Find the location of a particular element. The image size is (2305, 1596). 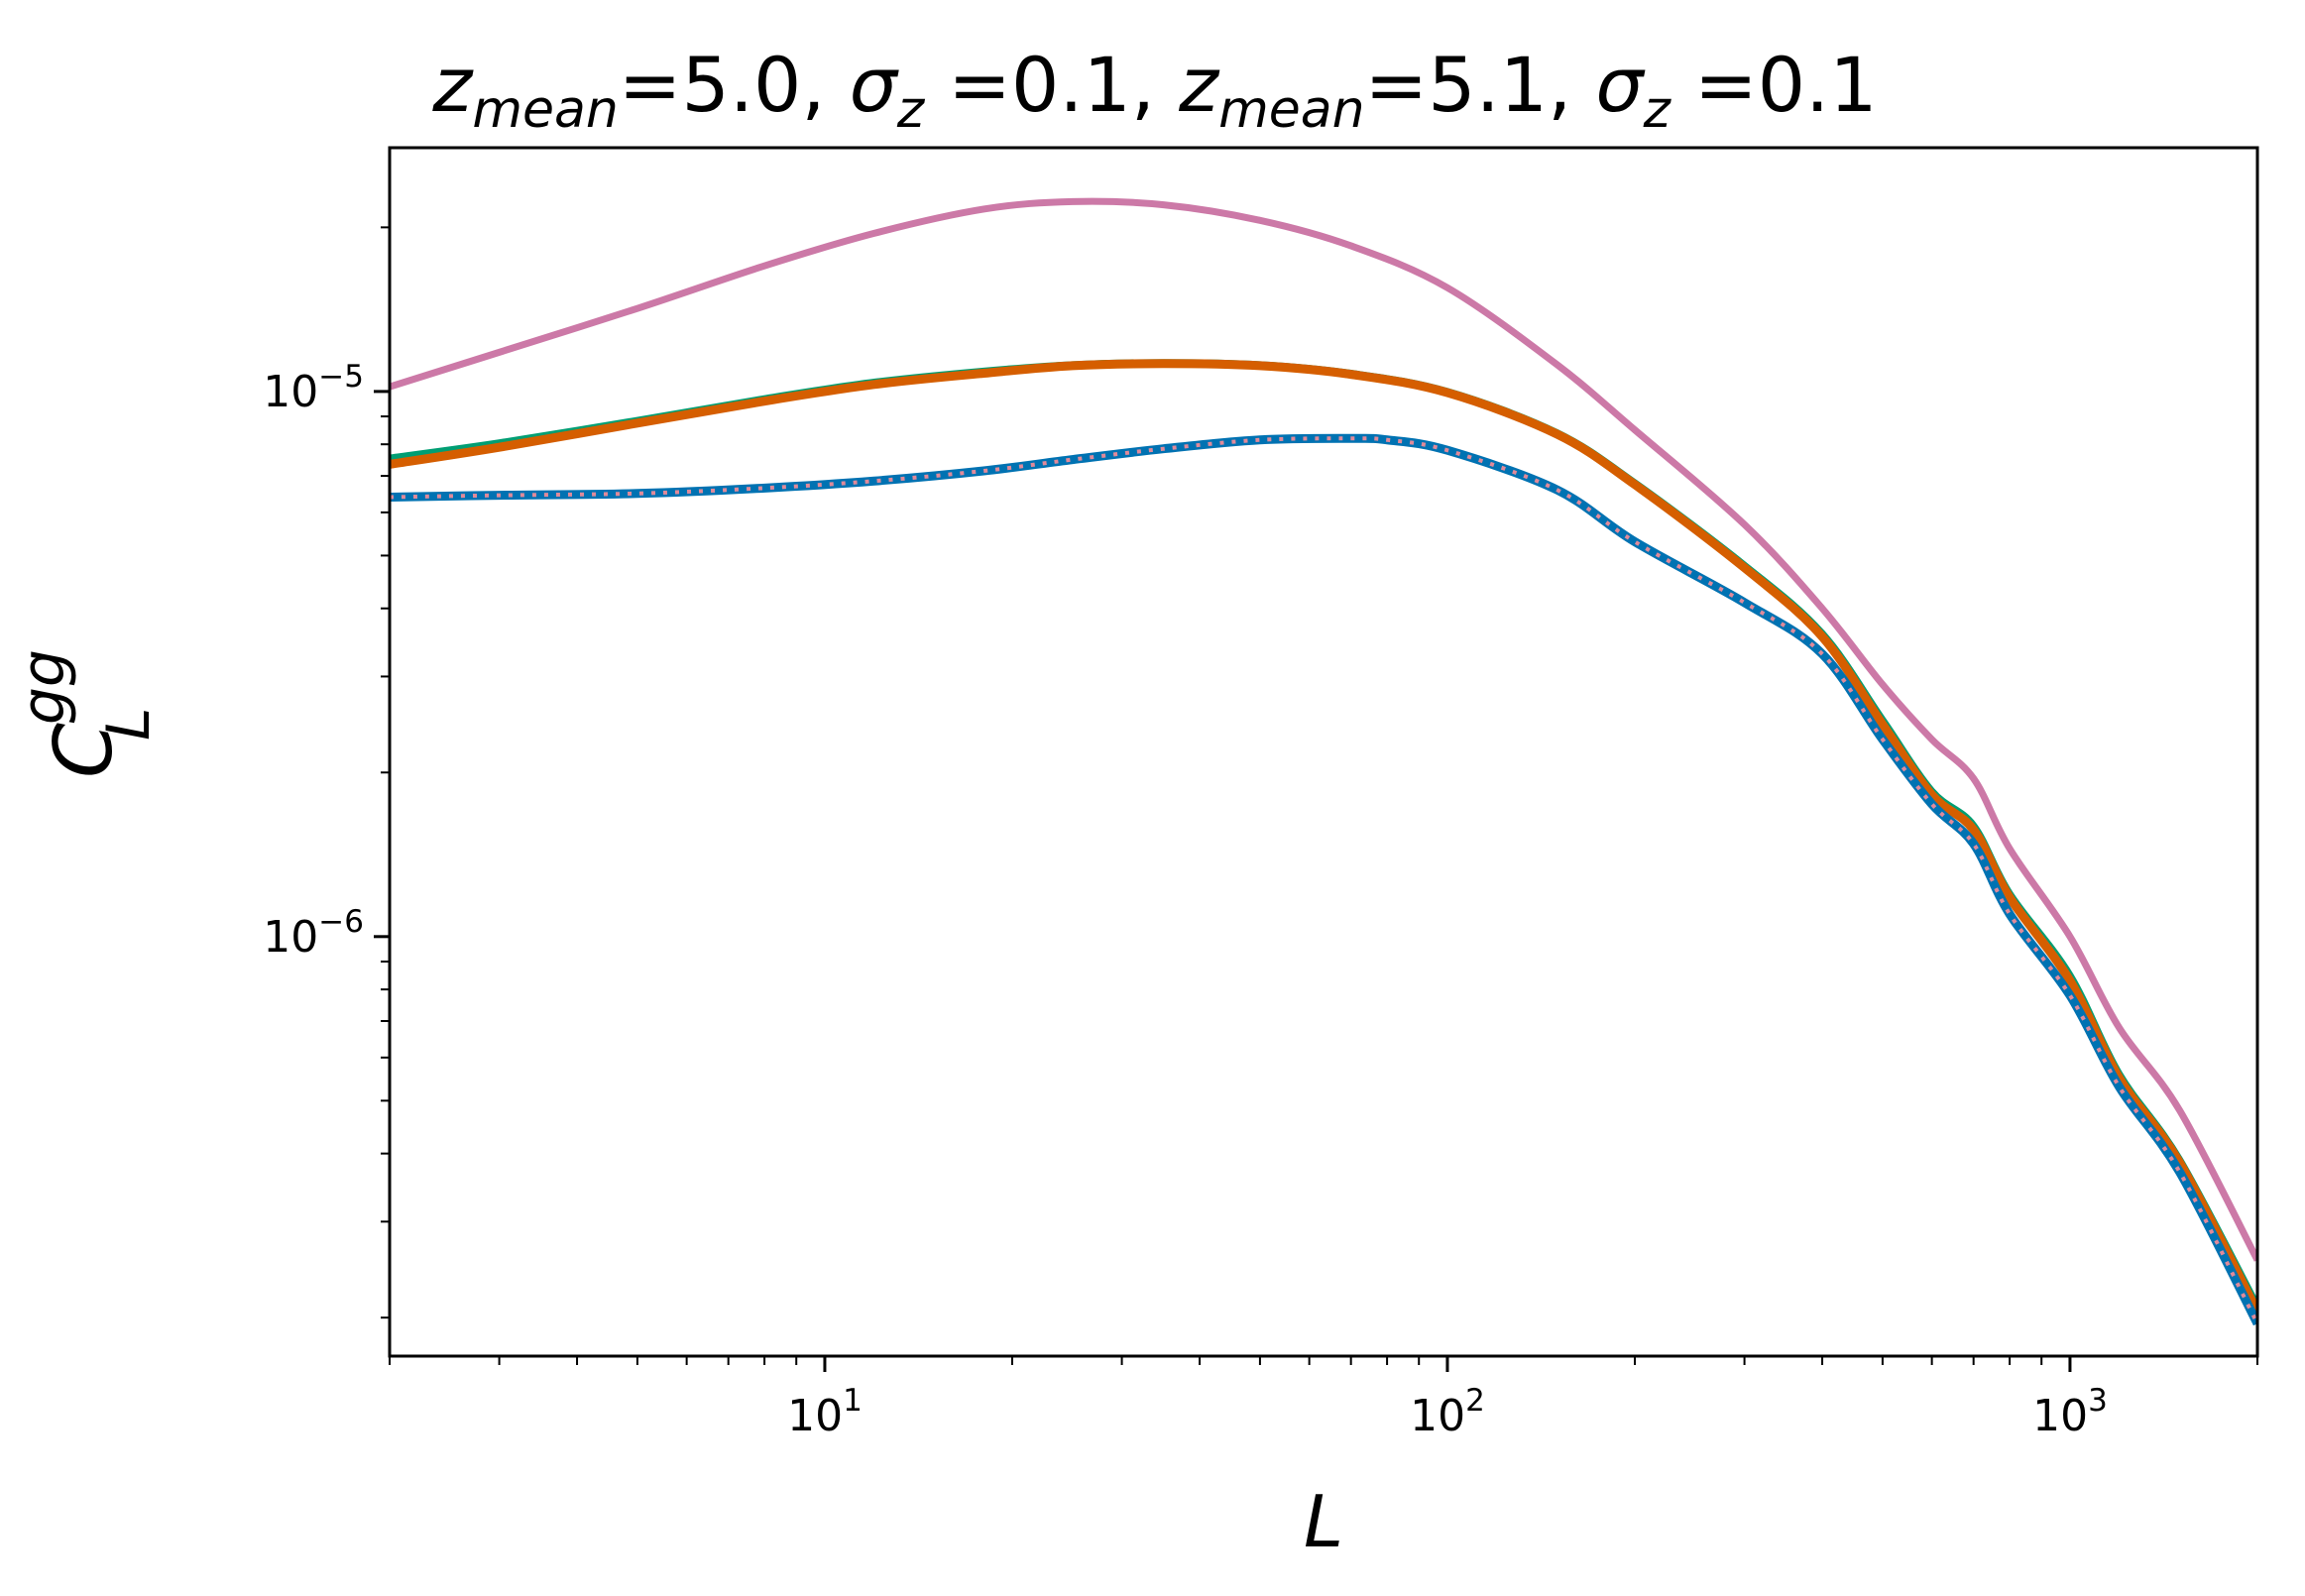

title-sym-3: z is located at coordinates (1199, 85).